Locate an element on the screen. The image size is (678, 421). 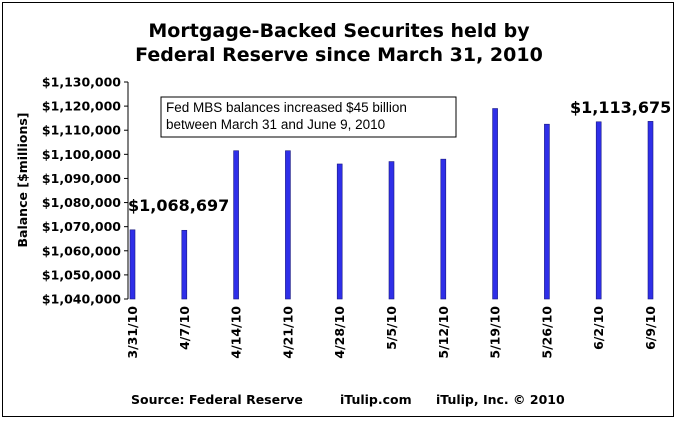
bar-5/12/10 is located at coordinates (443, 229).